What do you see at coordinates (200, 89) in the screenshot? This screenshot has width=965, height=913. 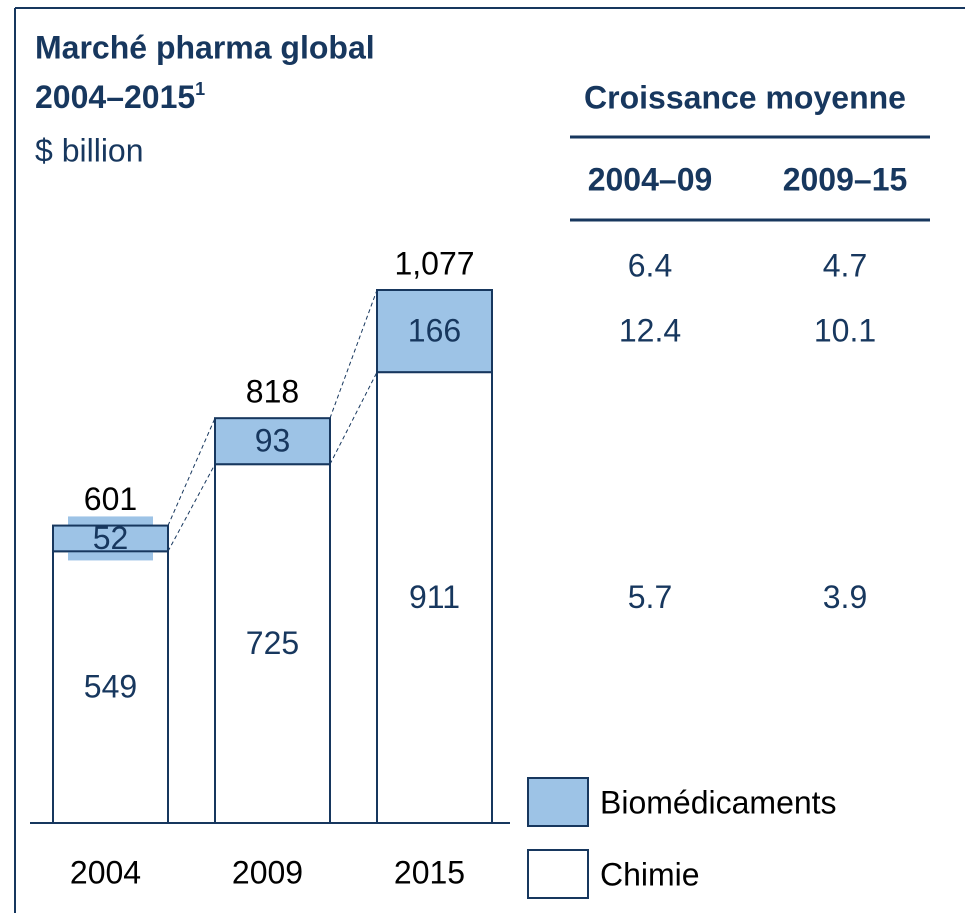 I see `footnote-mark: 1` at bounding box center [200, 89].